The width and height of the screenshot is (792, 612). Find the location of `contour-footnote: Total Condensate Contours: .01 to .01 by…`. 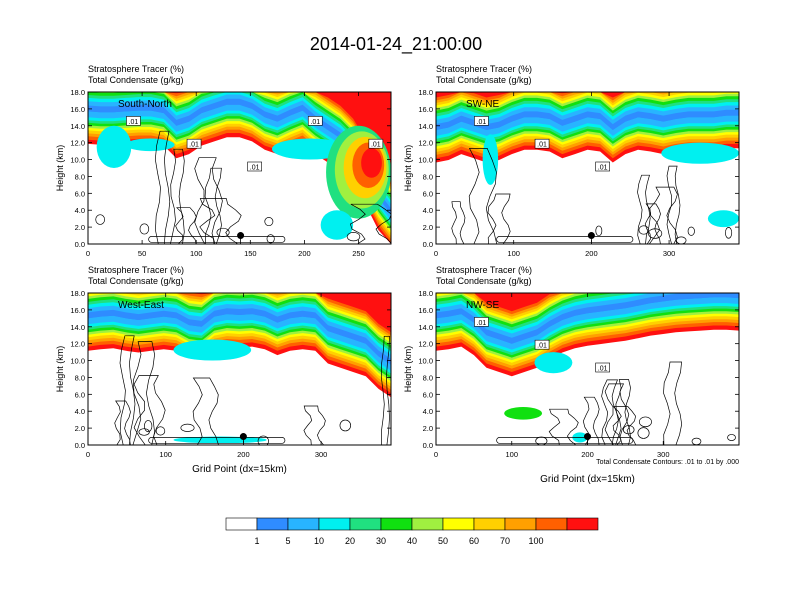

contour-footnote: Total Condensate Contours: .01 to .01 by… is located at coordinates (667, 462).